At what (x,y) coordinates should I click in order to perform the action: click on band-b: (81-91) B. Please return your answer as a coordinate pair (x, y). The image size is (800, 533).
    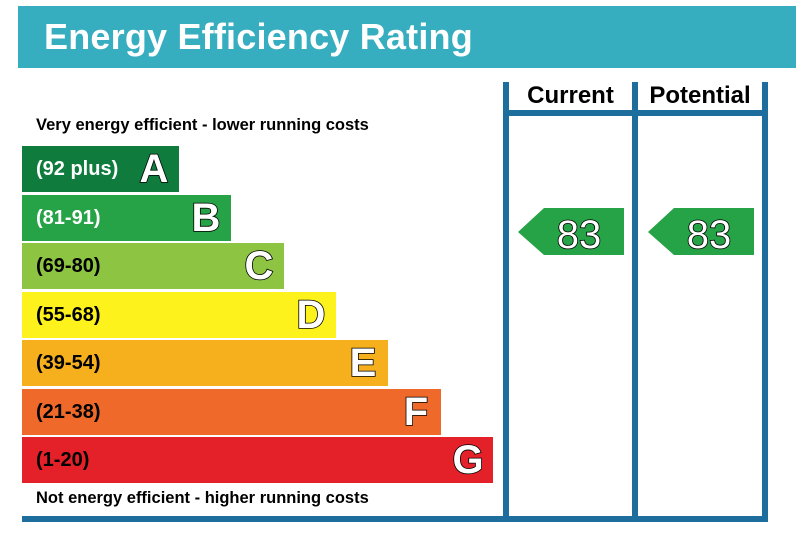
    Looking at the image, I should click on (126, 218).